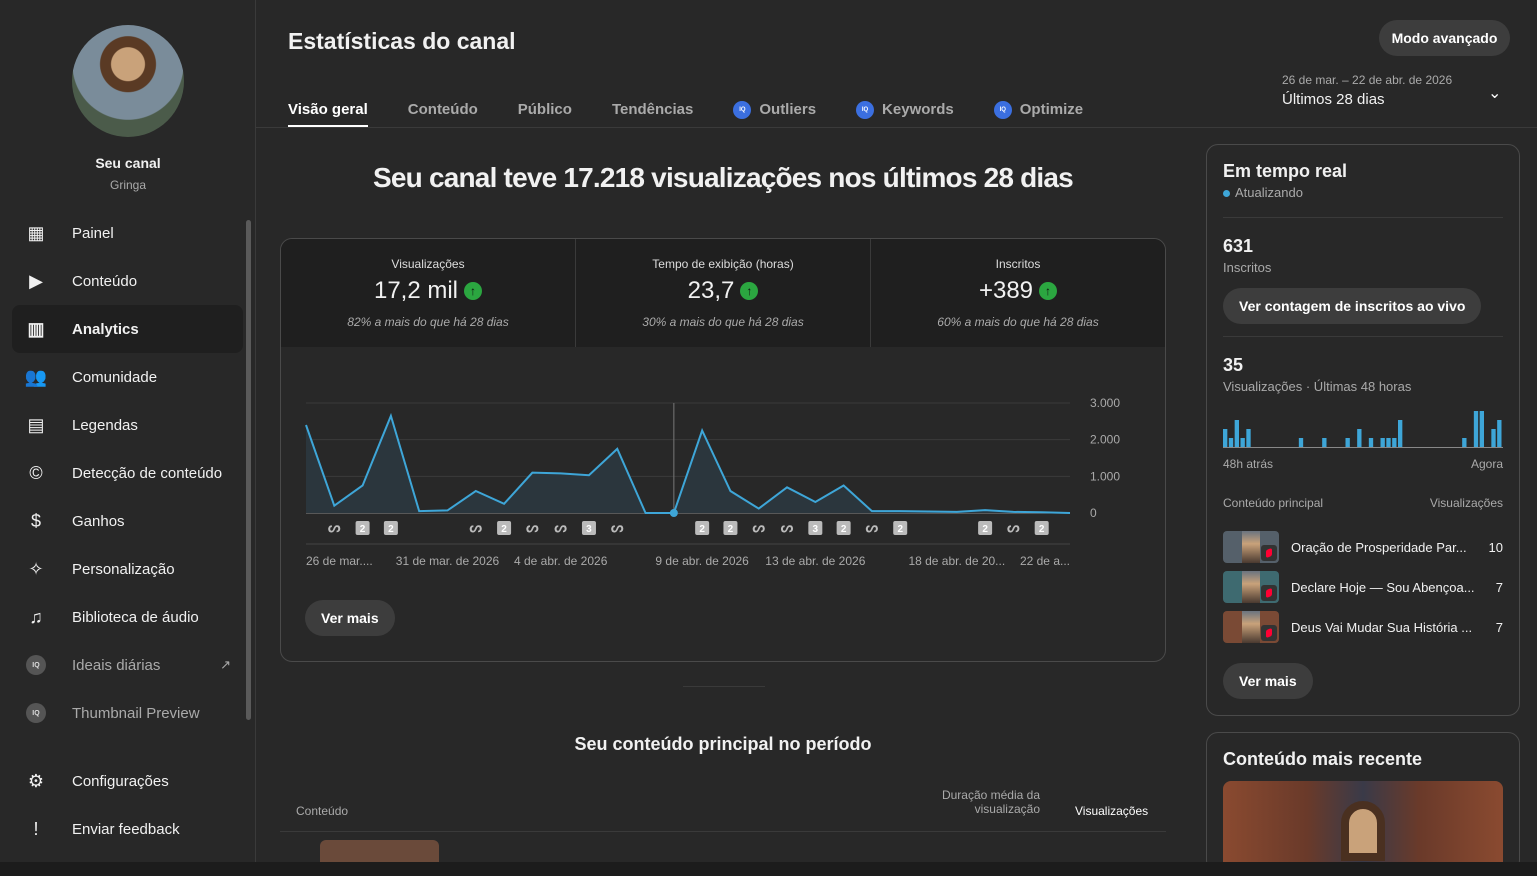 The width and height of the screenshot is (1537, 876). Describe the element at coordinates (127, 617) in the screenshot. I see `sidebar-item-biblioteca-de-udio: ♫ Biblioteca de áudio` at that location.